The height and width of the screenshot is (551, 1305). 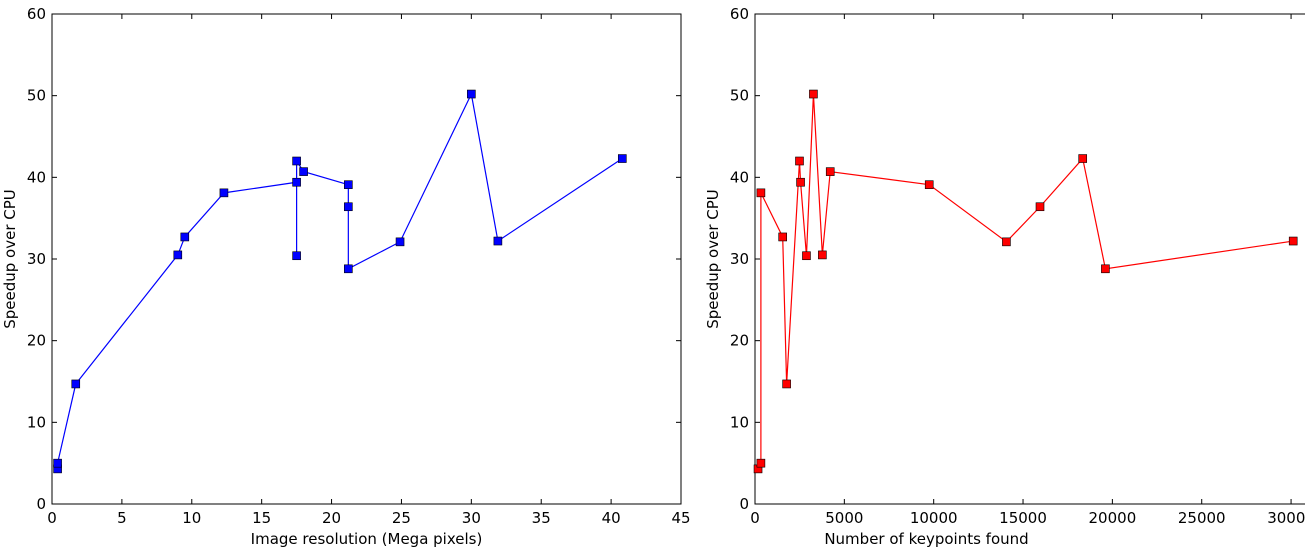 What do you see at coordinates (401, 518) in the screenshot?
I see `x-tick-label: 25` at bounding box center [401, 518].